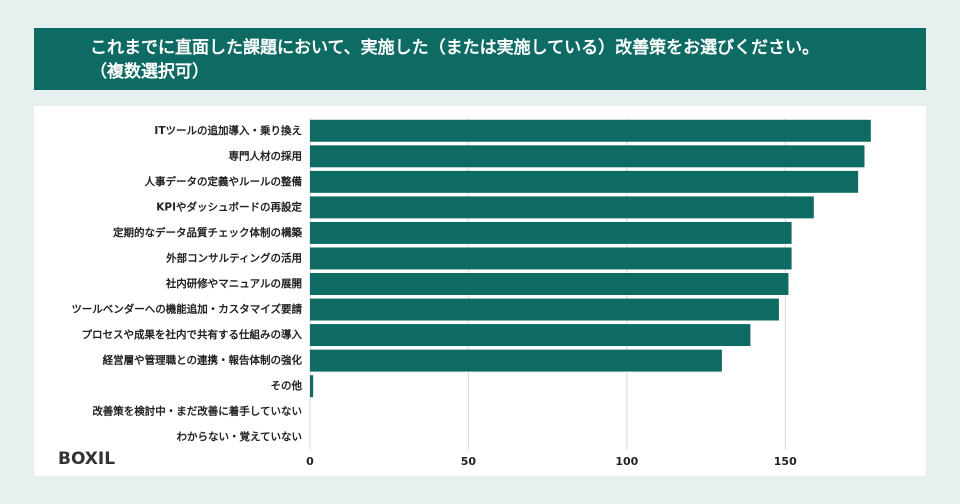 Image resolution: width=960 pixels, height=504 pixels. I want to click on y-tick-label: KPIやダッシュボードの再設定, so click(229, 206).